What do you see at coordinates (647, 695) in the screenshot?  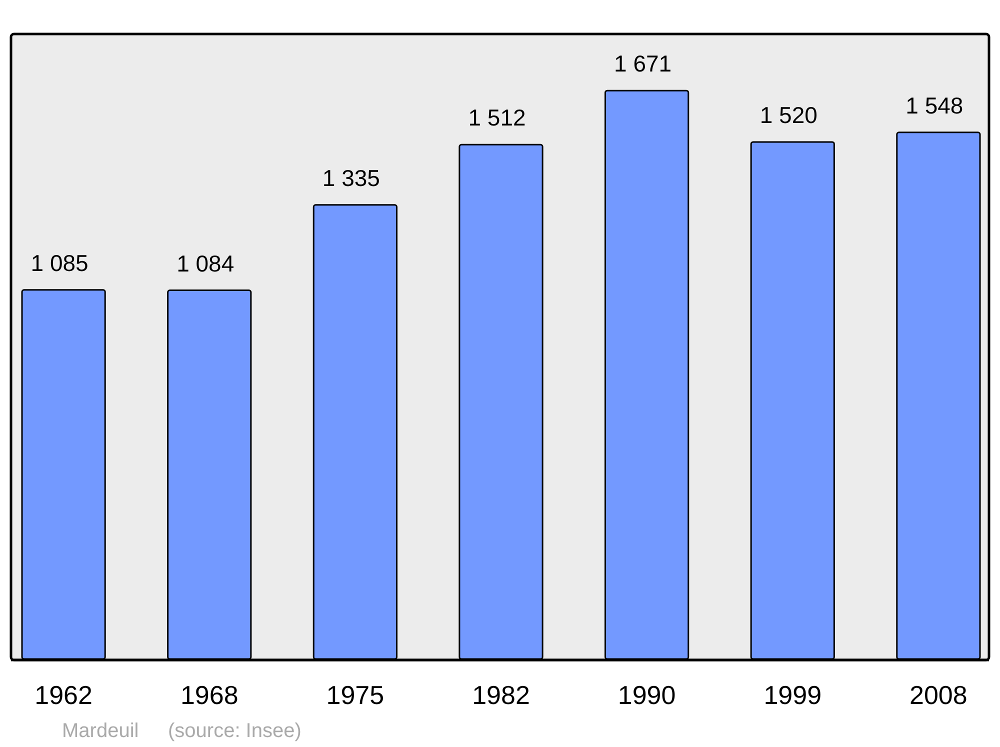 I see `x-tick-label: 1990` at bounding box center [647, 695].